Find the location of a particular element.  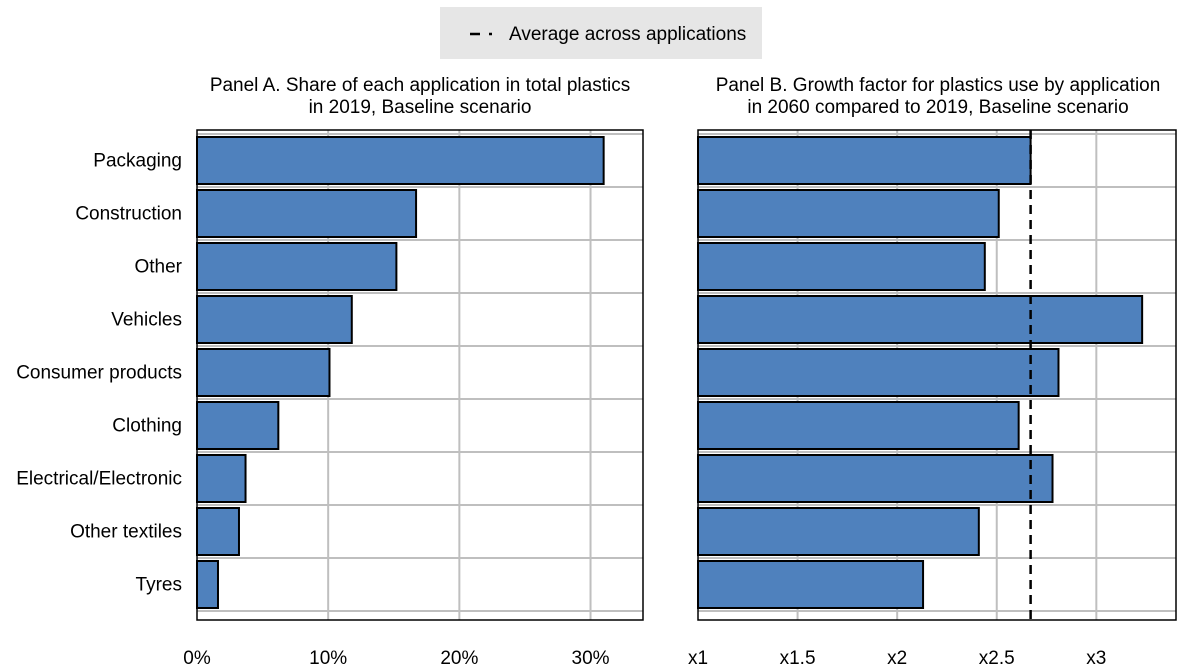

category-label: Consumer products is located at coordinates (99, 373).